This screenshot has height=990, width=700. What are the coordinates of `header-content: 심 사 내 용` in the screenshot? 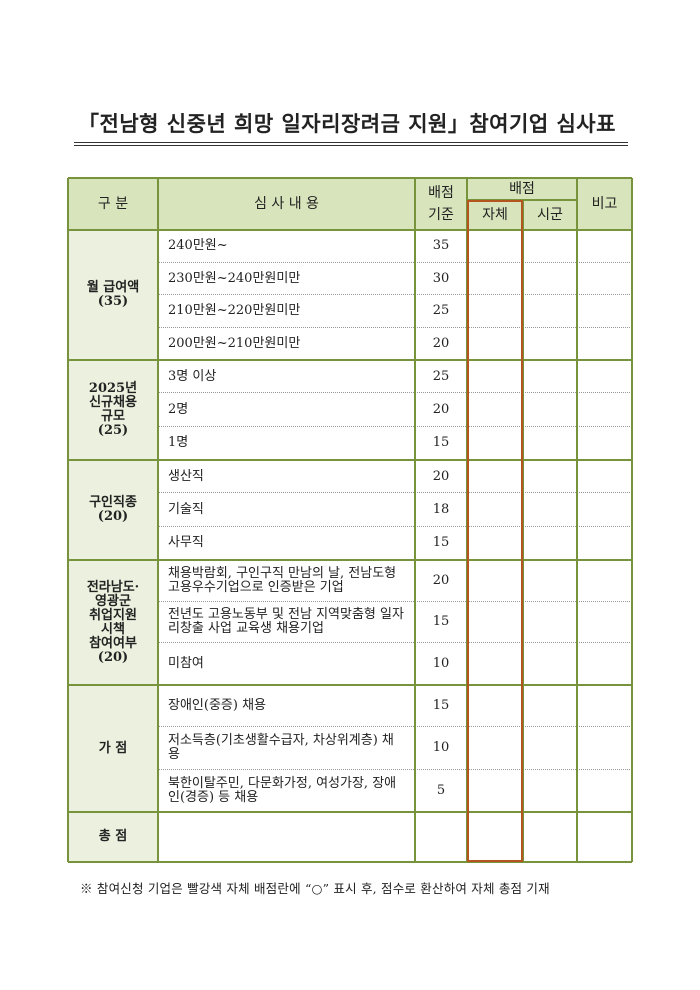 It's located at (286, 204).